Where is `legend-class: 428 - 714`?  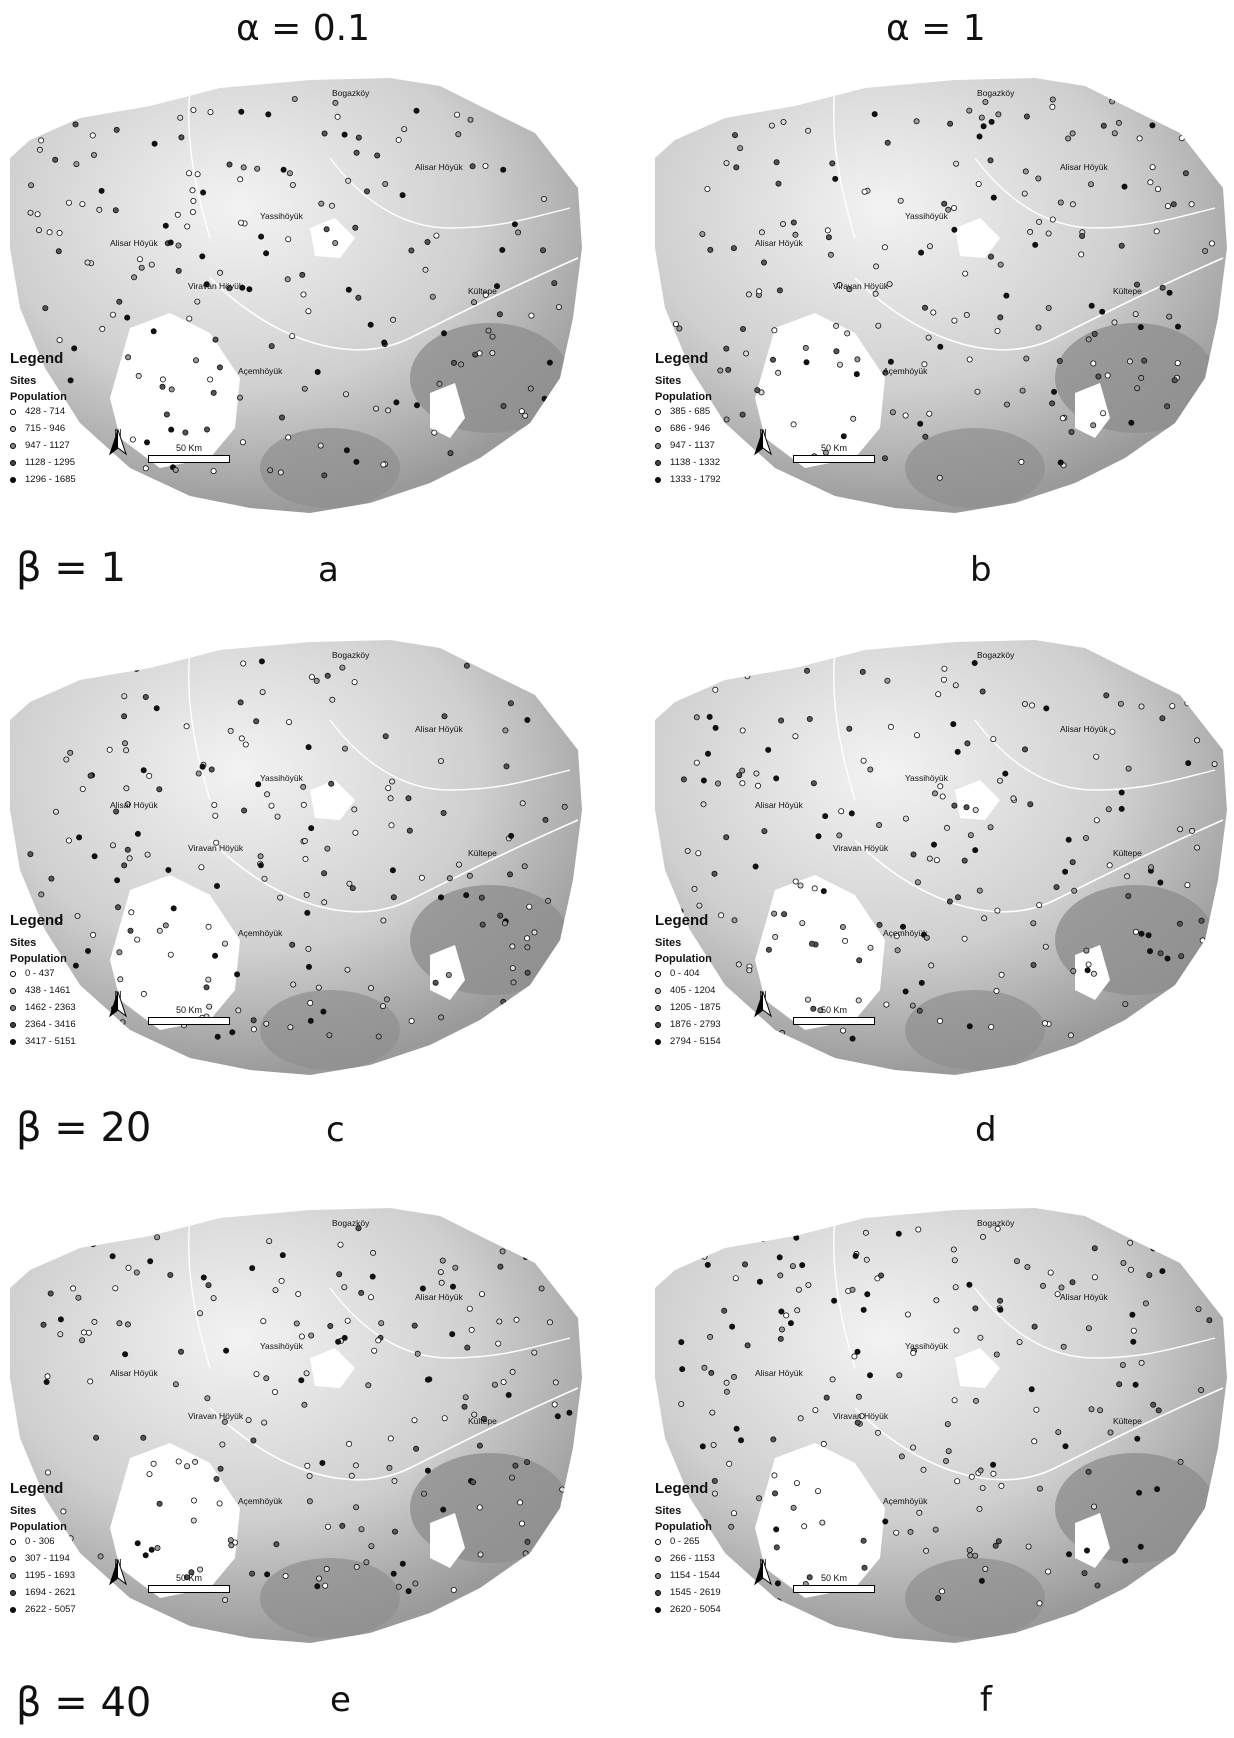
legend-class: 428 - 714 is located at coordinates (43, 411).